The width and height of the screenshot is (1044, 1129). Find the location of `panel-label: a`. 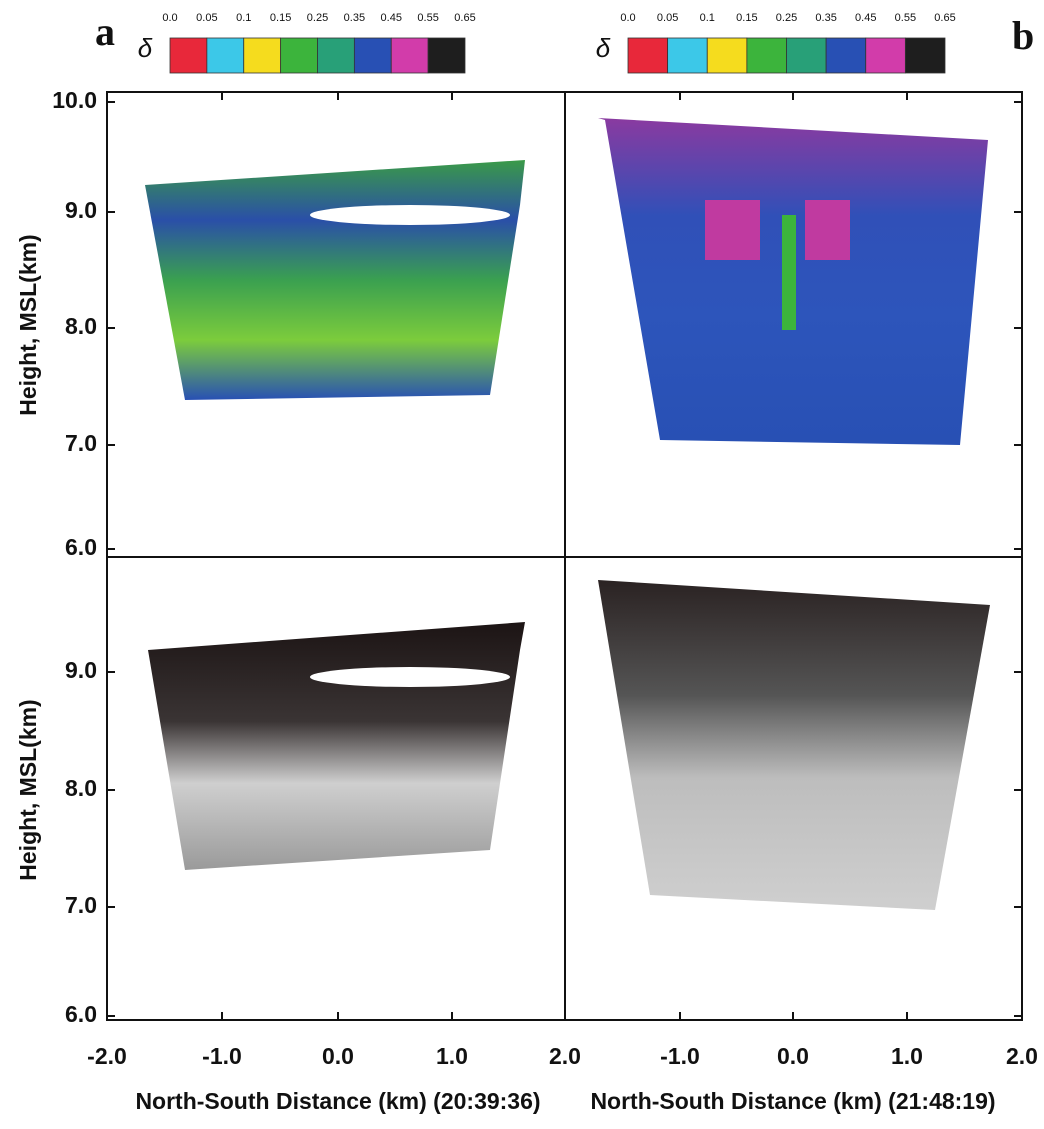

panel-label: a is located at coordinates (105, 31).